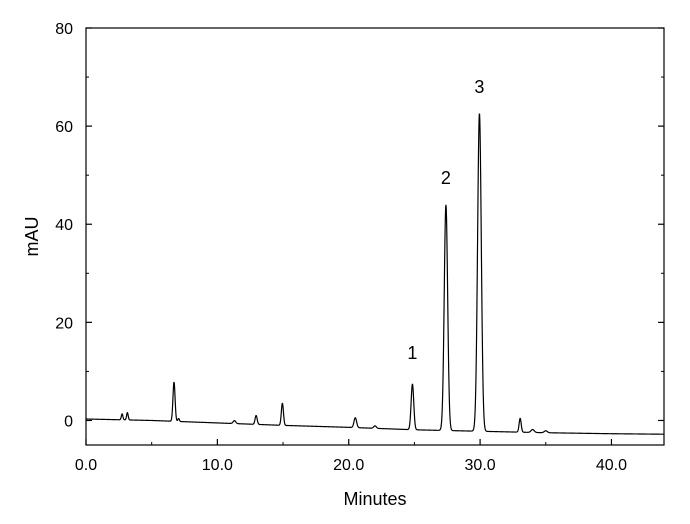 The image size is (690, 524). Describe the element at coordinates (68, 421) in the screenshot. I see `y-tick-label: 0` at that location.